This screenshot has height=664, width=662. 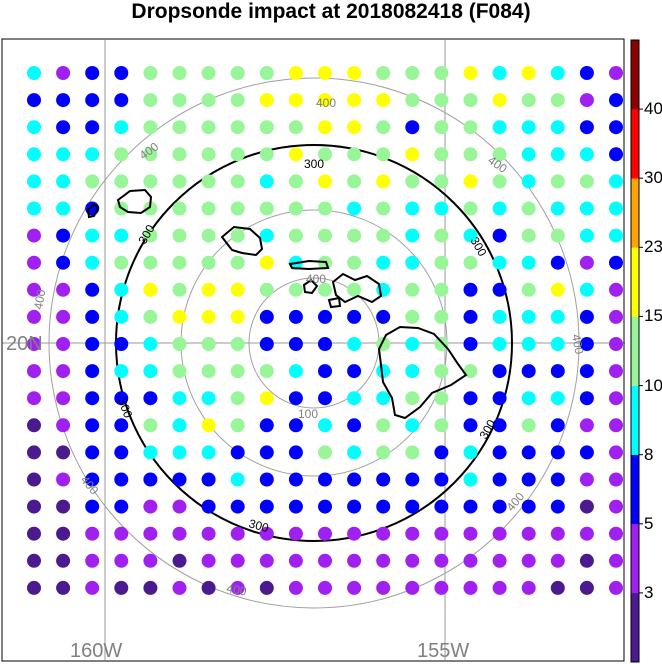 What do you see at coordinates (258, 525) in the screenshot?
I see `ring-label-300: 300` at bounding box center [258, 525].